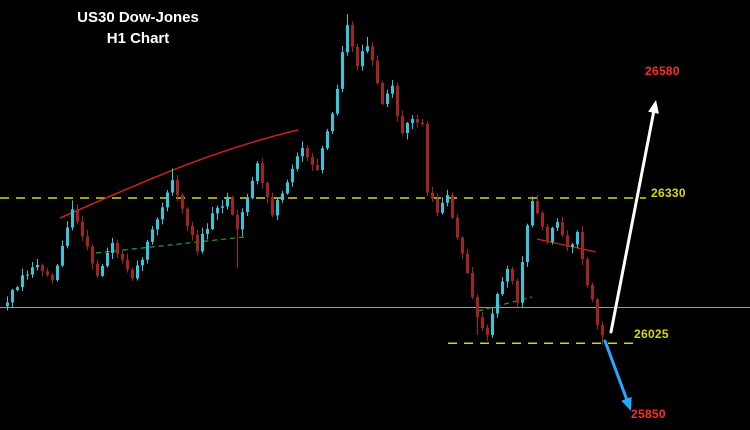 This screenshot has width=750, height=430. What do you see at coordinates (138, 38) in the screenshot?
I see `chart-title-timeframe: H1 Chart` at bounding box center [138, 38].